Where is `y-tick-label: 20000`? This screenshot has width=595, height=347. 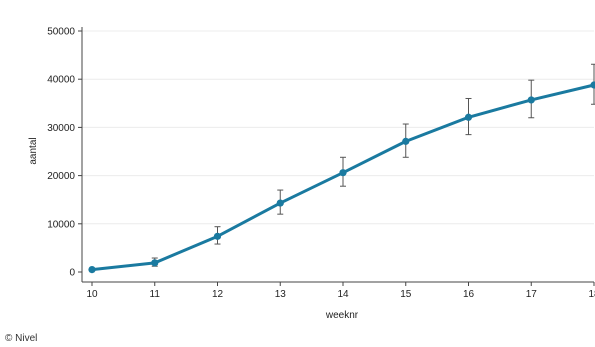 y-tick-label: 20000 is located at coordinates (61, 176).